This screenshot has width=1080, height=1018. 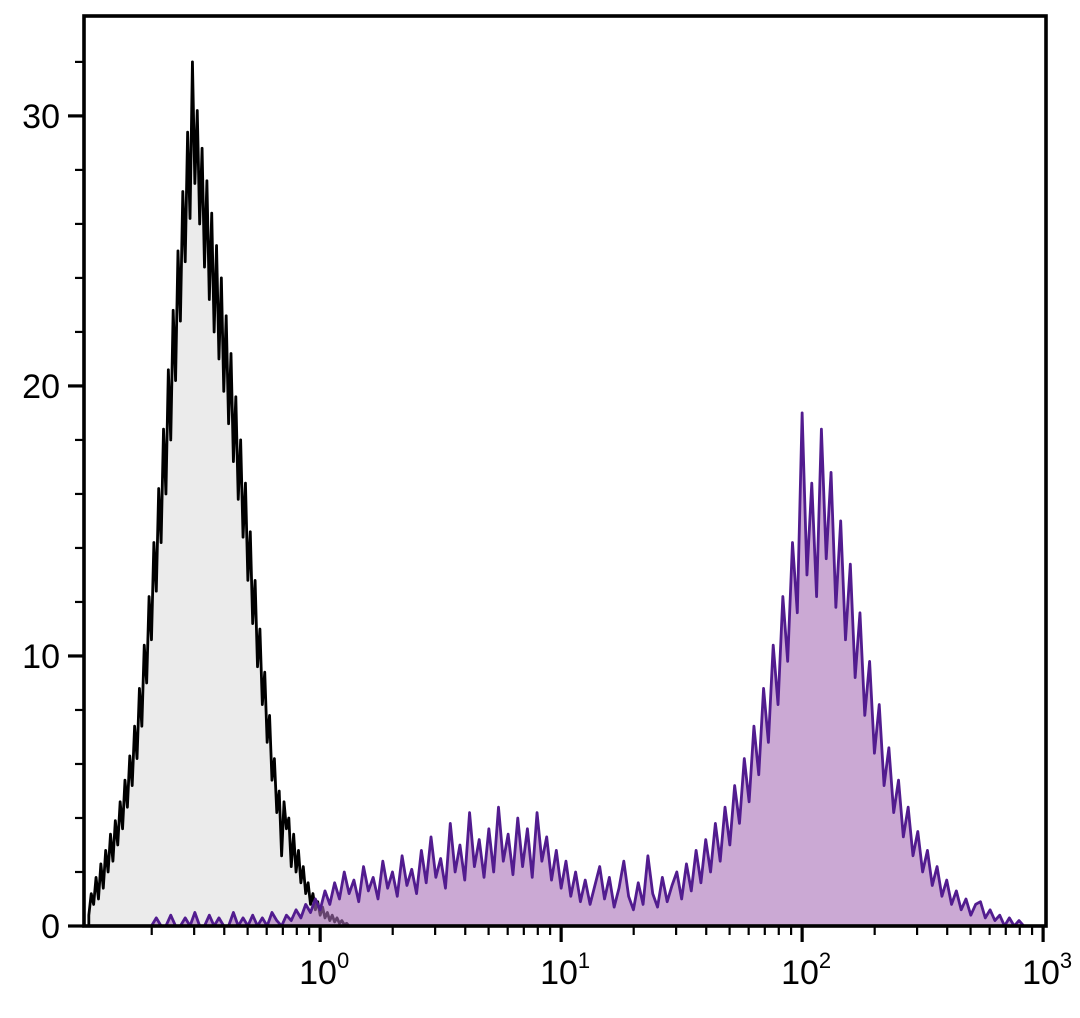 I want to click on x-tick-label: 10², so click(x=806, y=970).